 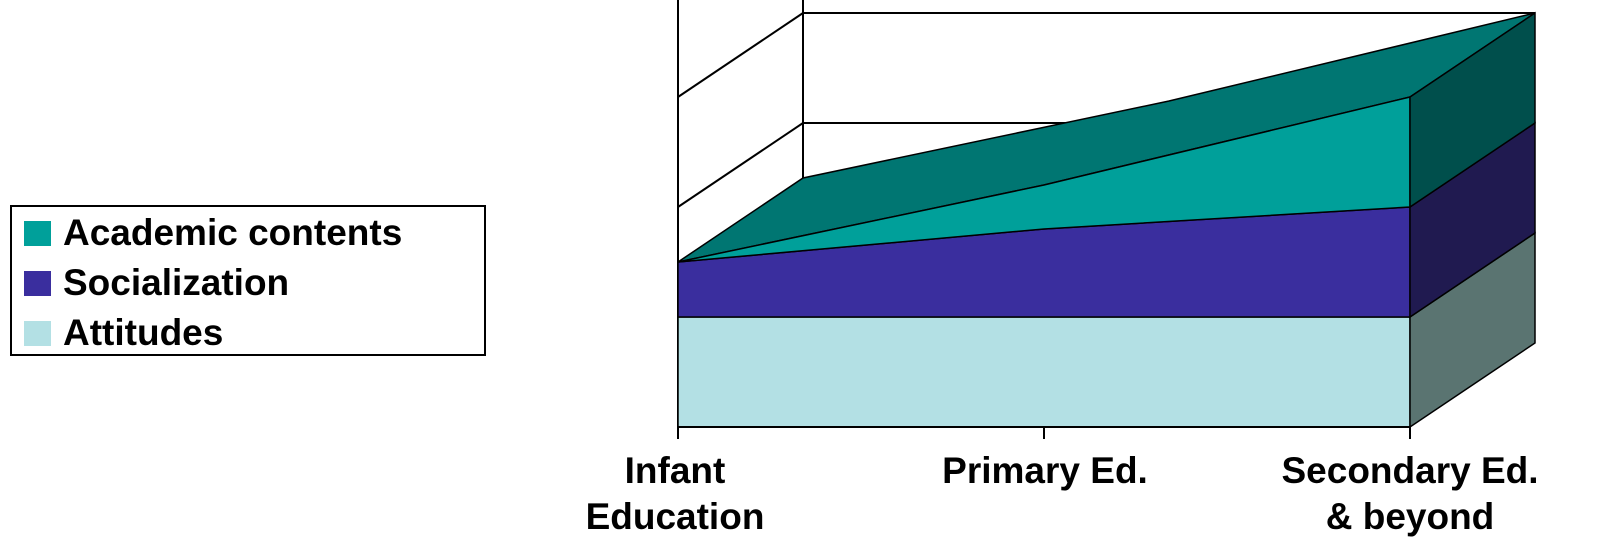 I want to click on legend-item-attitudes: Attitudes, so click(x=123, y=333).